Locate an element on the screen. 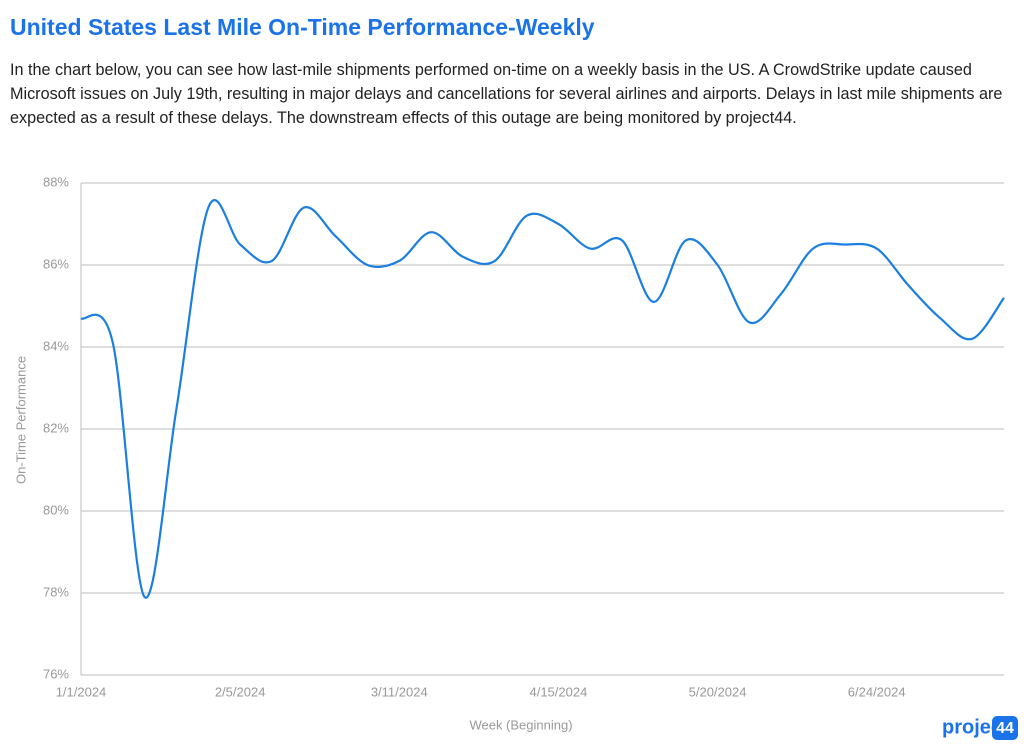 The width and height of the screenshot is (1024, 750). x-axis-label: Week (Beginning) is located at coordinates (520, 724).